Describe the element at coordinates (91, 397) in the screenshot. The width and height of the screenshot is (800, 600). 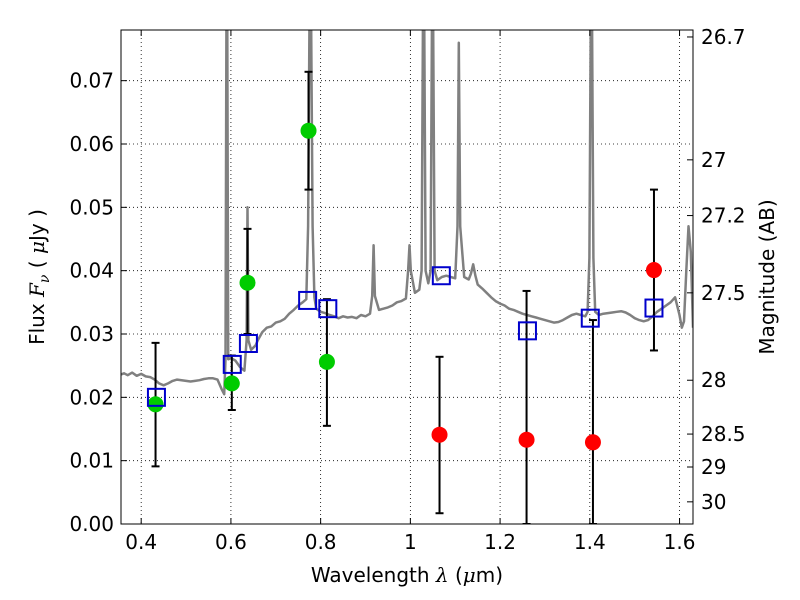
I see `y-tick-label: 0.02` at that location.